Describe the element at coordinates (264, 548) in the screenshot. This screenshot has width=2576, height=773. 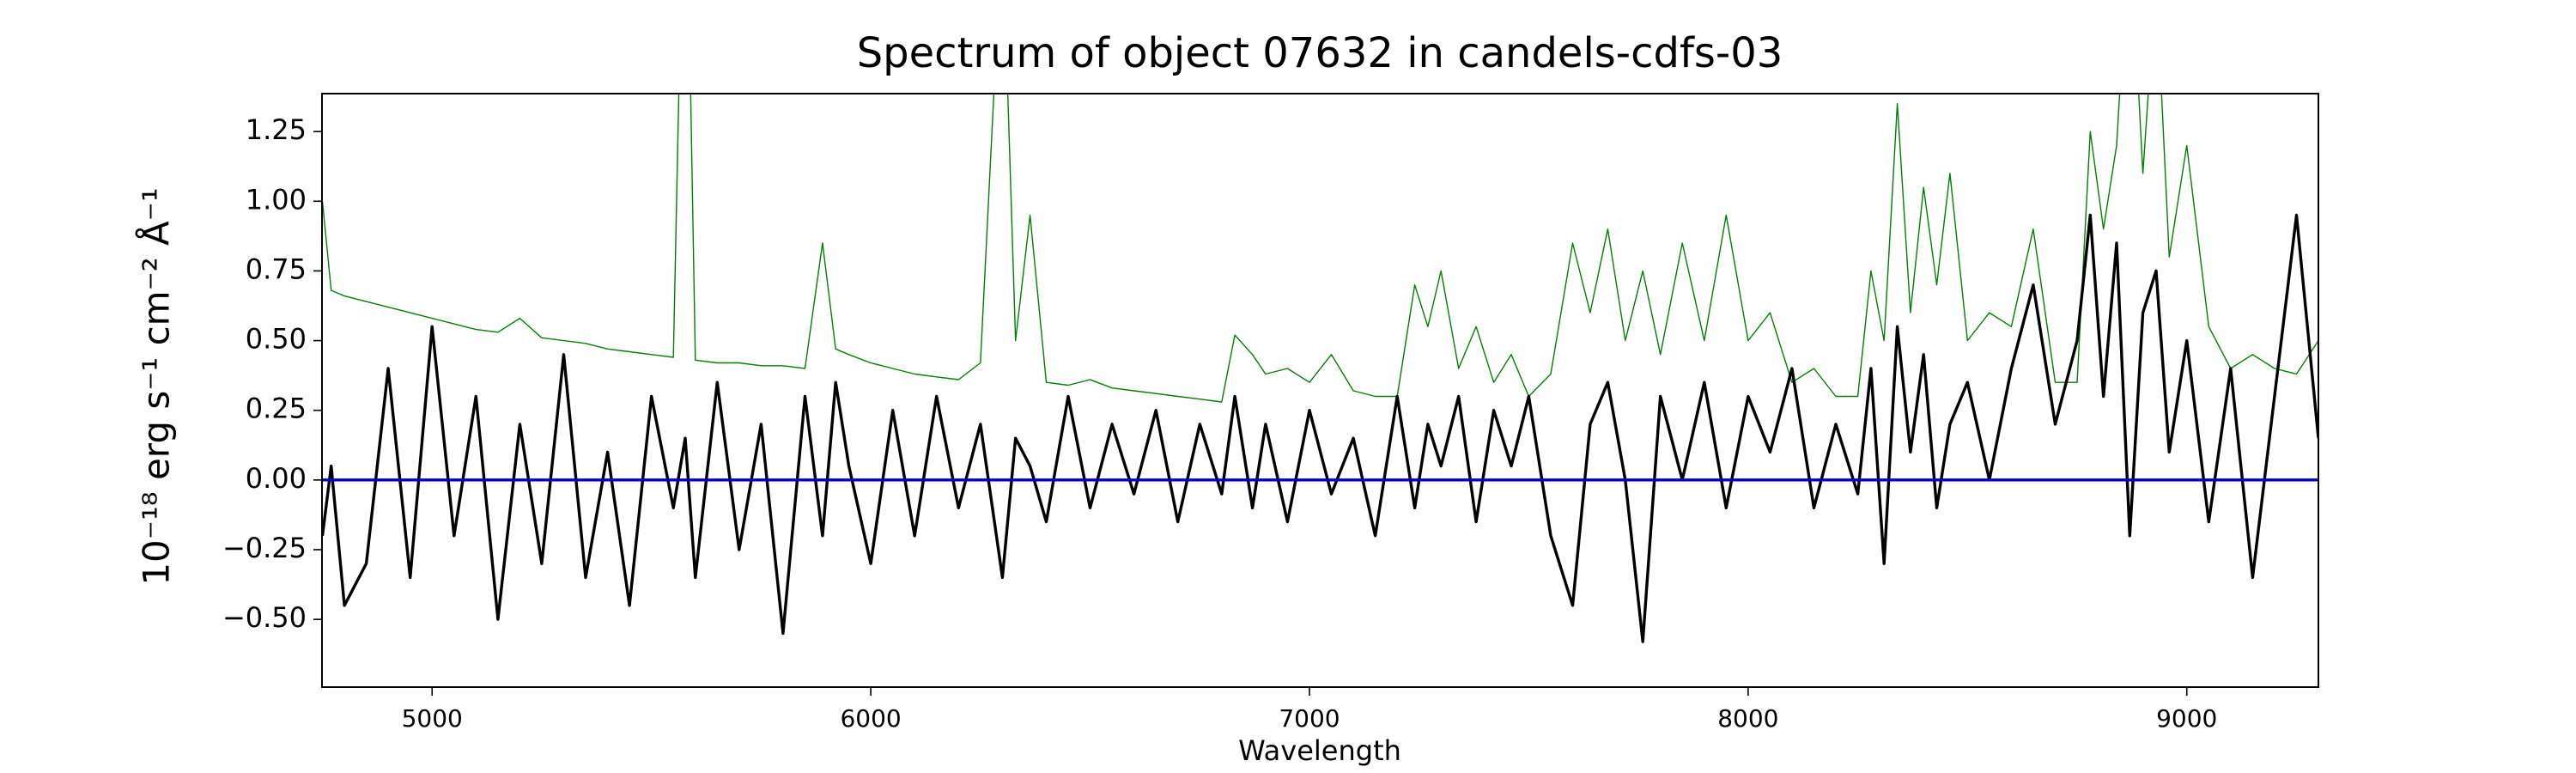
I see `y-tick-label: −0.25` at that location.